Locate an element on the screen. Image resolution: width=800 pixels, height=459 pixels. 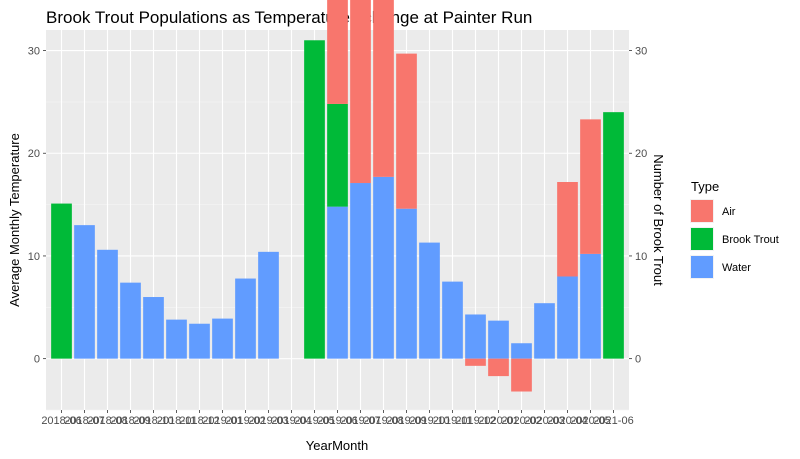
x-tick-label: 2019-03 is located at coordinates (268, 421).